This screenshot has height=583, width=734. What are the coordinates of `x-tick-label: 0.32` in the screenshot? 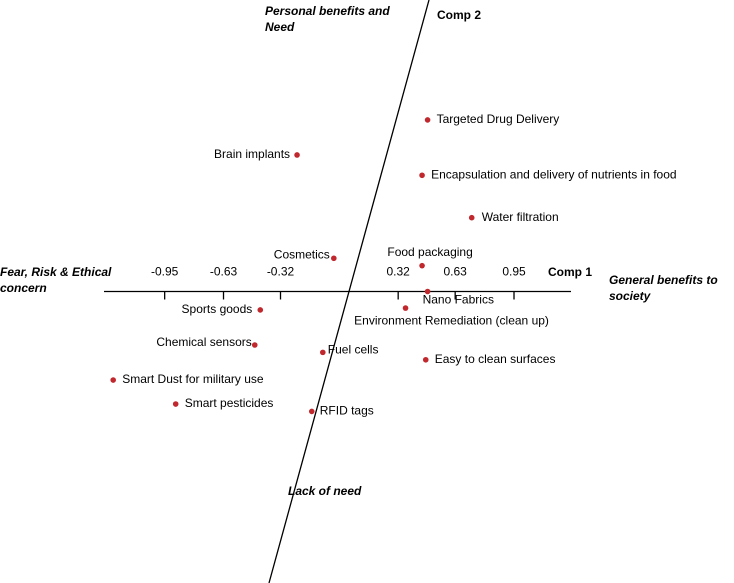 It's located at (398, 272).